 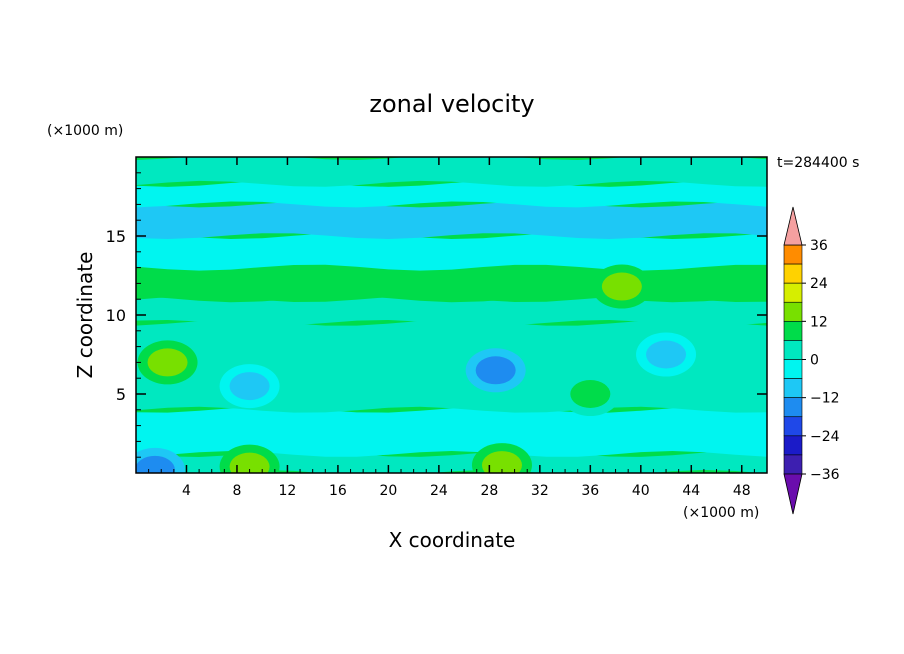 What do you see at coordinates (590, 491) in the screenshot?
I see `x-tick-label: 36` at bounding box center [590, 491].